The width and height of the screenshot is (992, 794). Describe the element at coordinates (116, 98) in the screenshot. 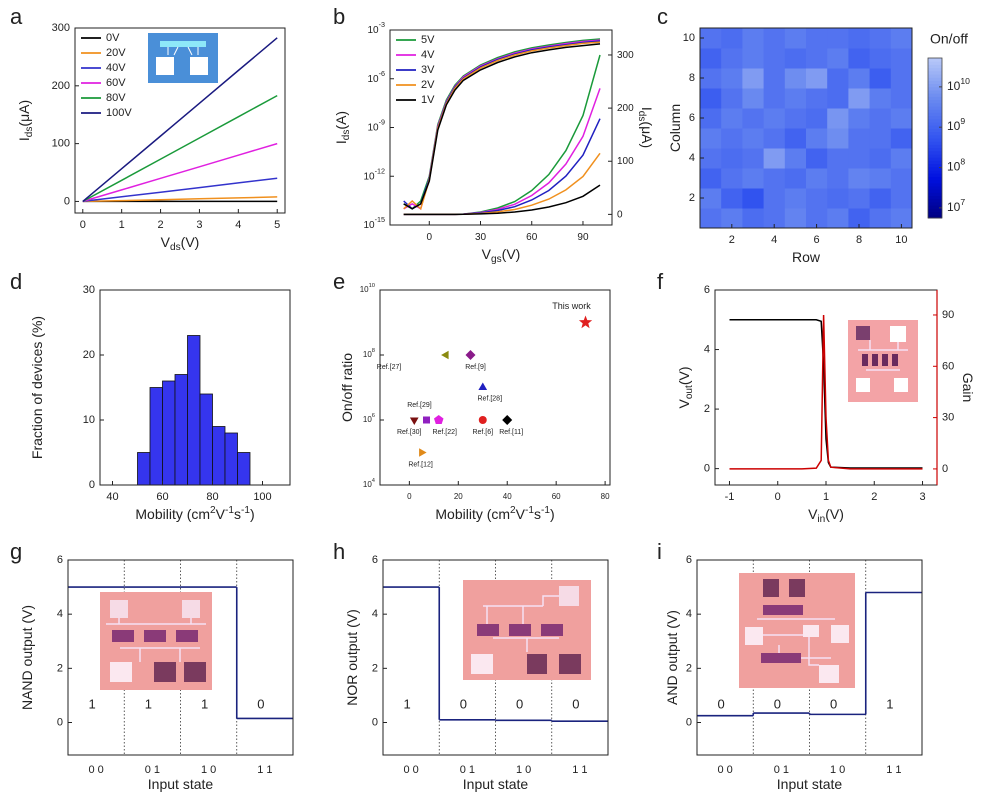

I see `legend-label: 80V` at that location.